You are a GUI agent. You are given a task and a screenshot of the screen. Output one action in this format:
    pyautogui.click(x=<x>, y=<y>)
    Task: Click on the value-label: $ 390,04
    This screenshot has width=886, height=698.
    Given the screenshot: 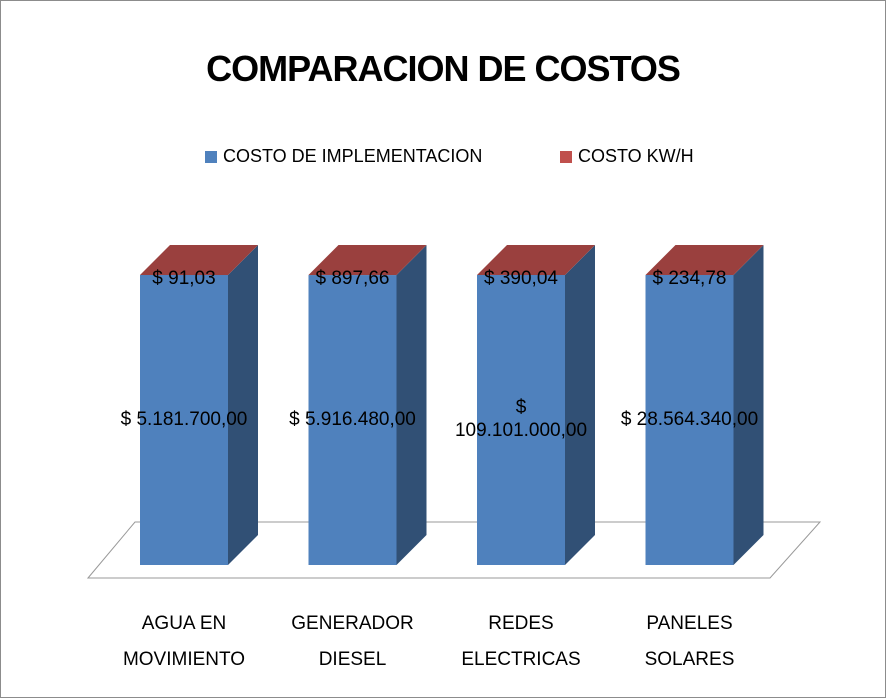 What is the action you would take?
    pyautogui.click(x=521, y=278)
    